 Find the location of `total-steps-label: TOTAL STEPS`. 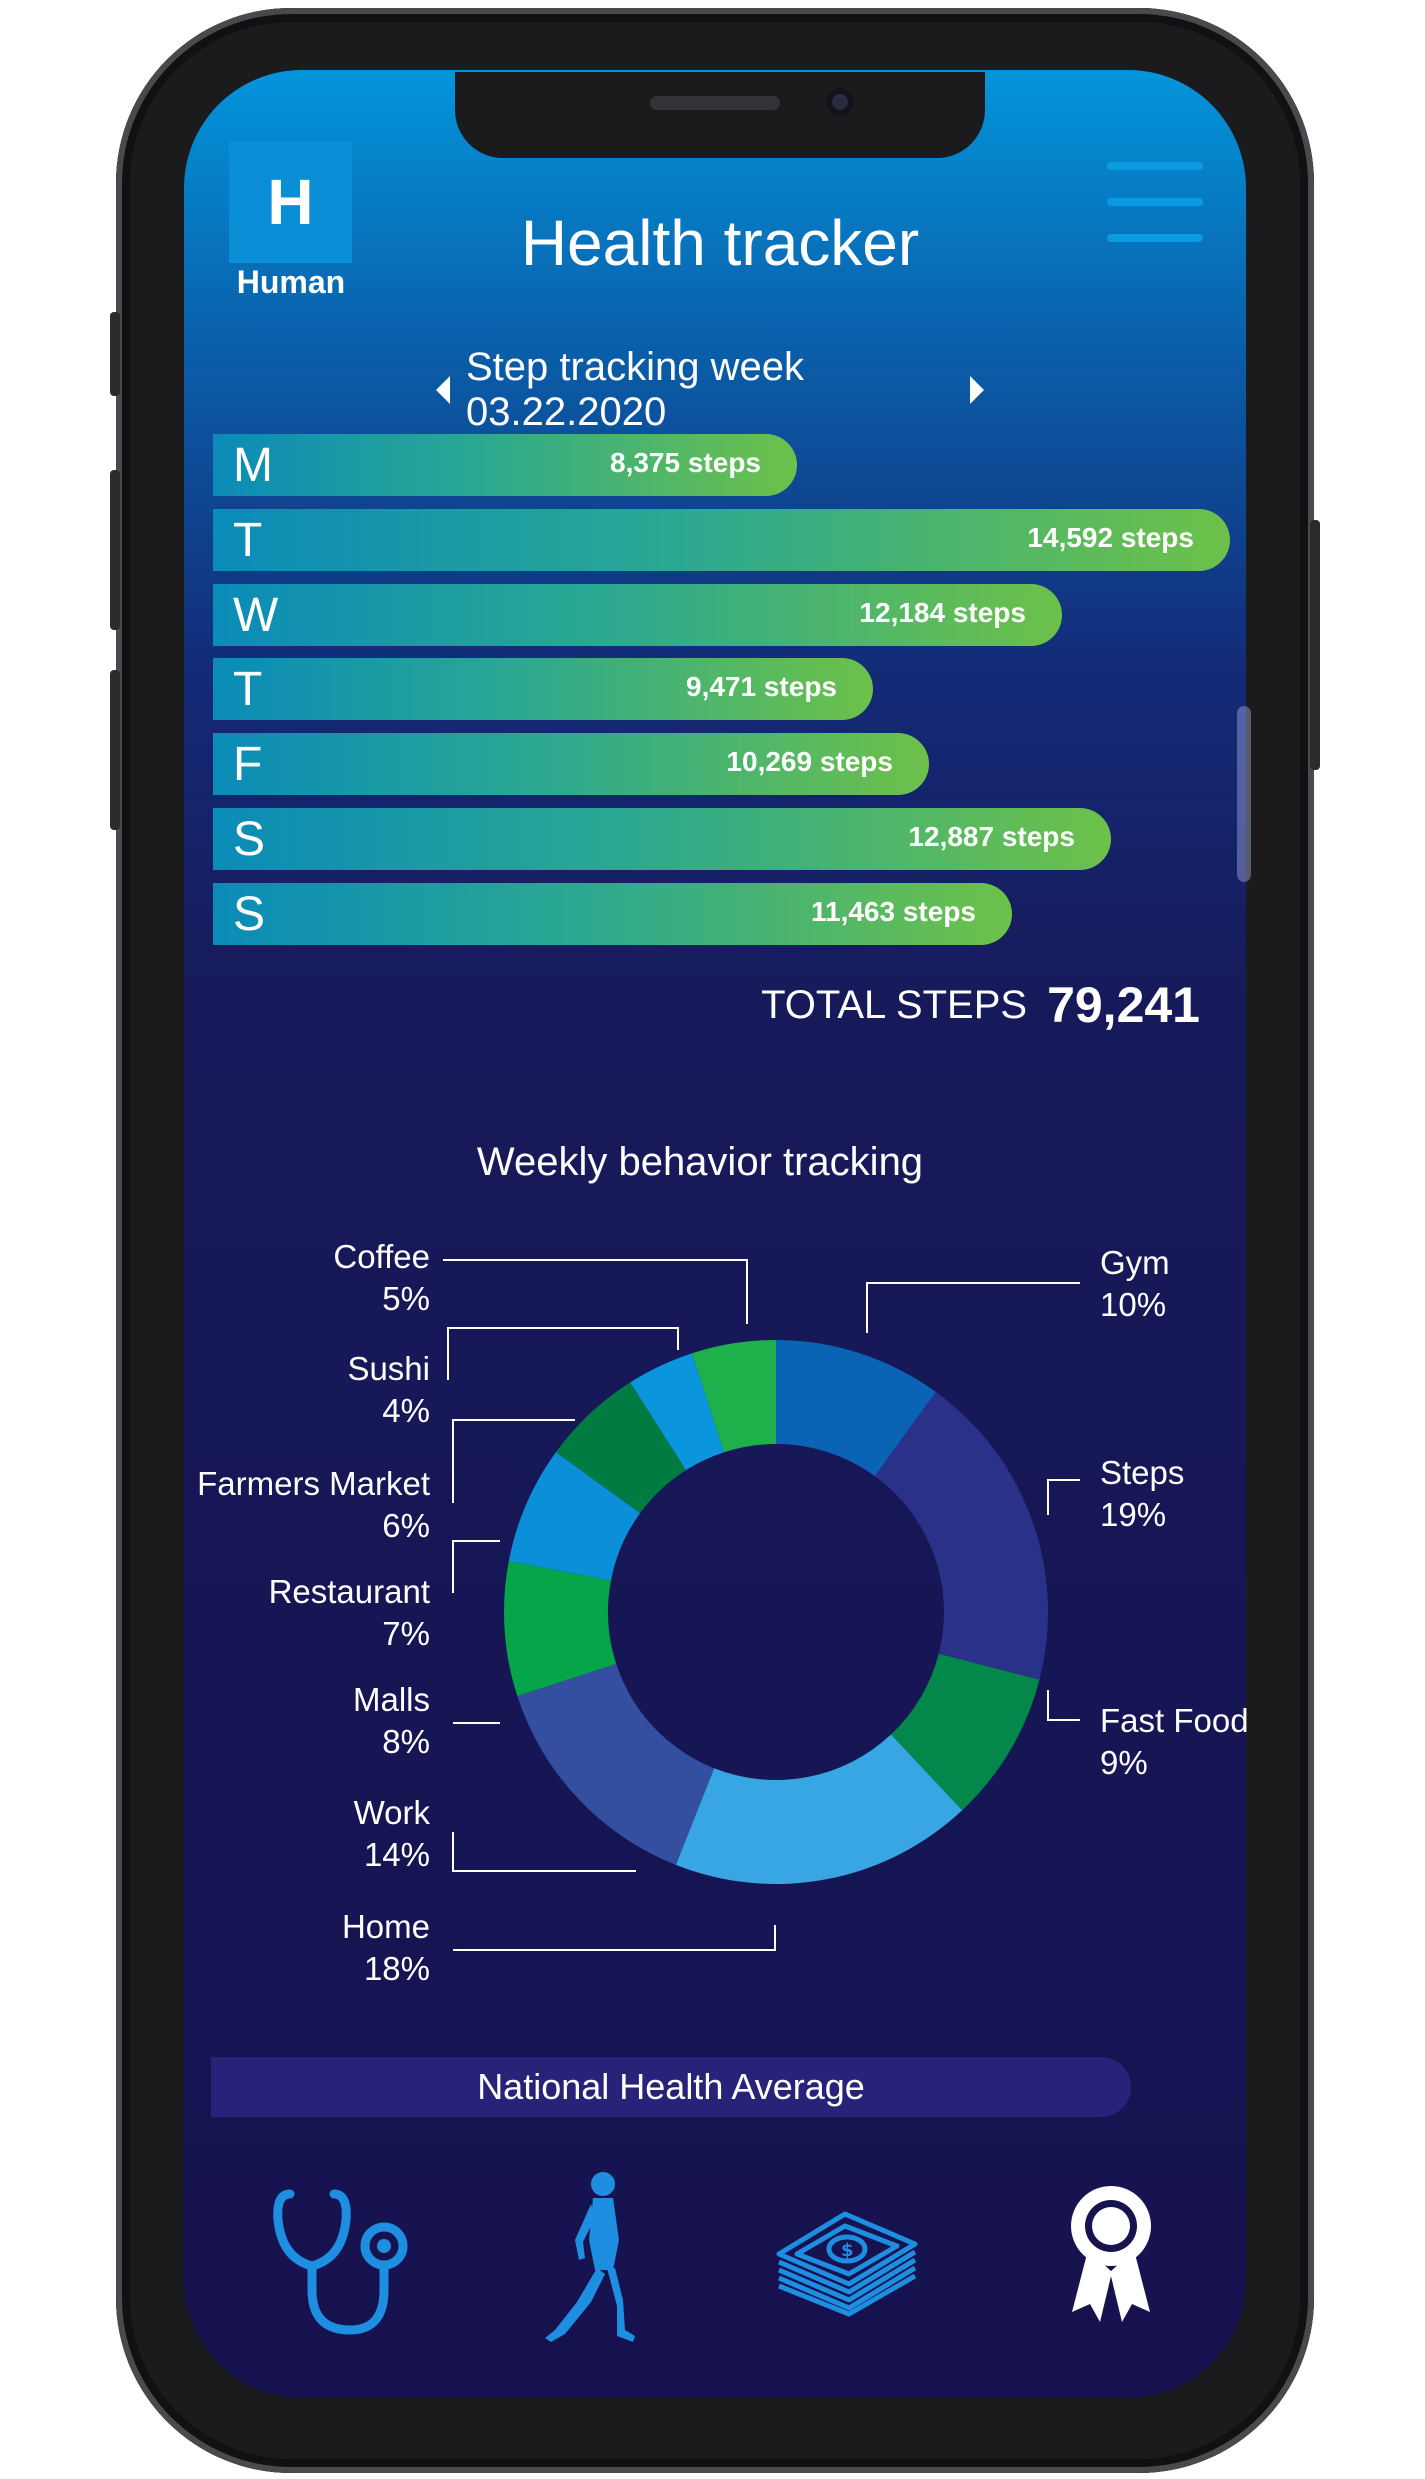

total-steps-label: TOTAL STEPS is located at coordinates (894, 1004).